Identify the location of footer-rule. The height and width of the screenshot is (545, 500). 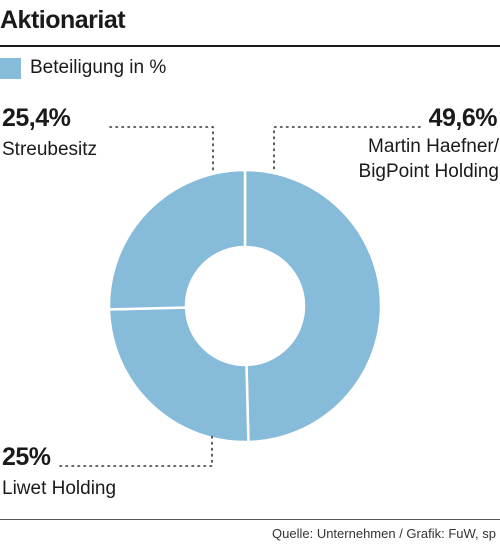
(250, 519).